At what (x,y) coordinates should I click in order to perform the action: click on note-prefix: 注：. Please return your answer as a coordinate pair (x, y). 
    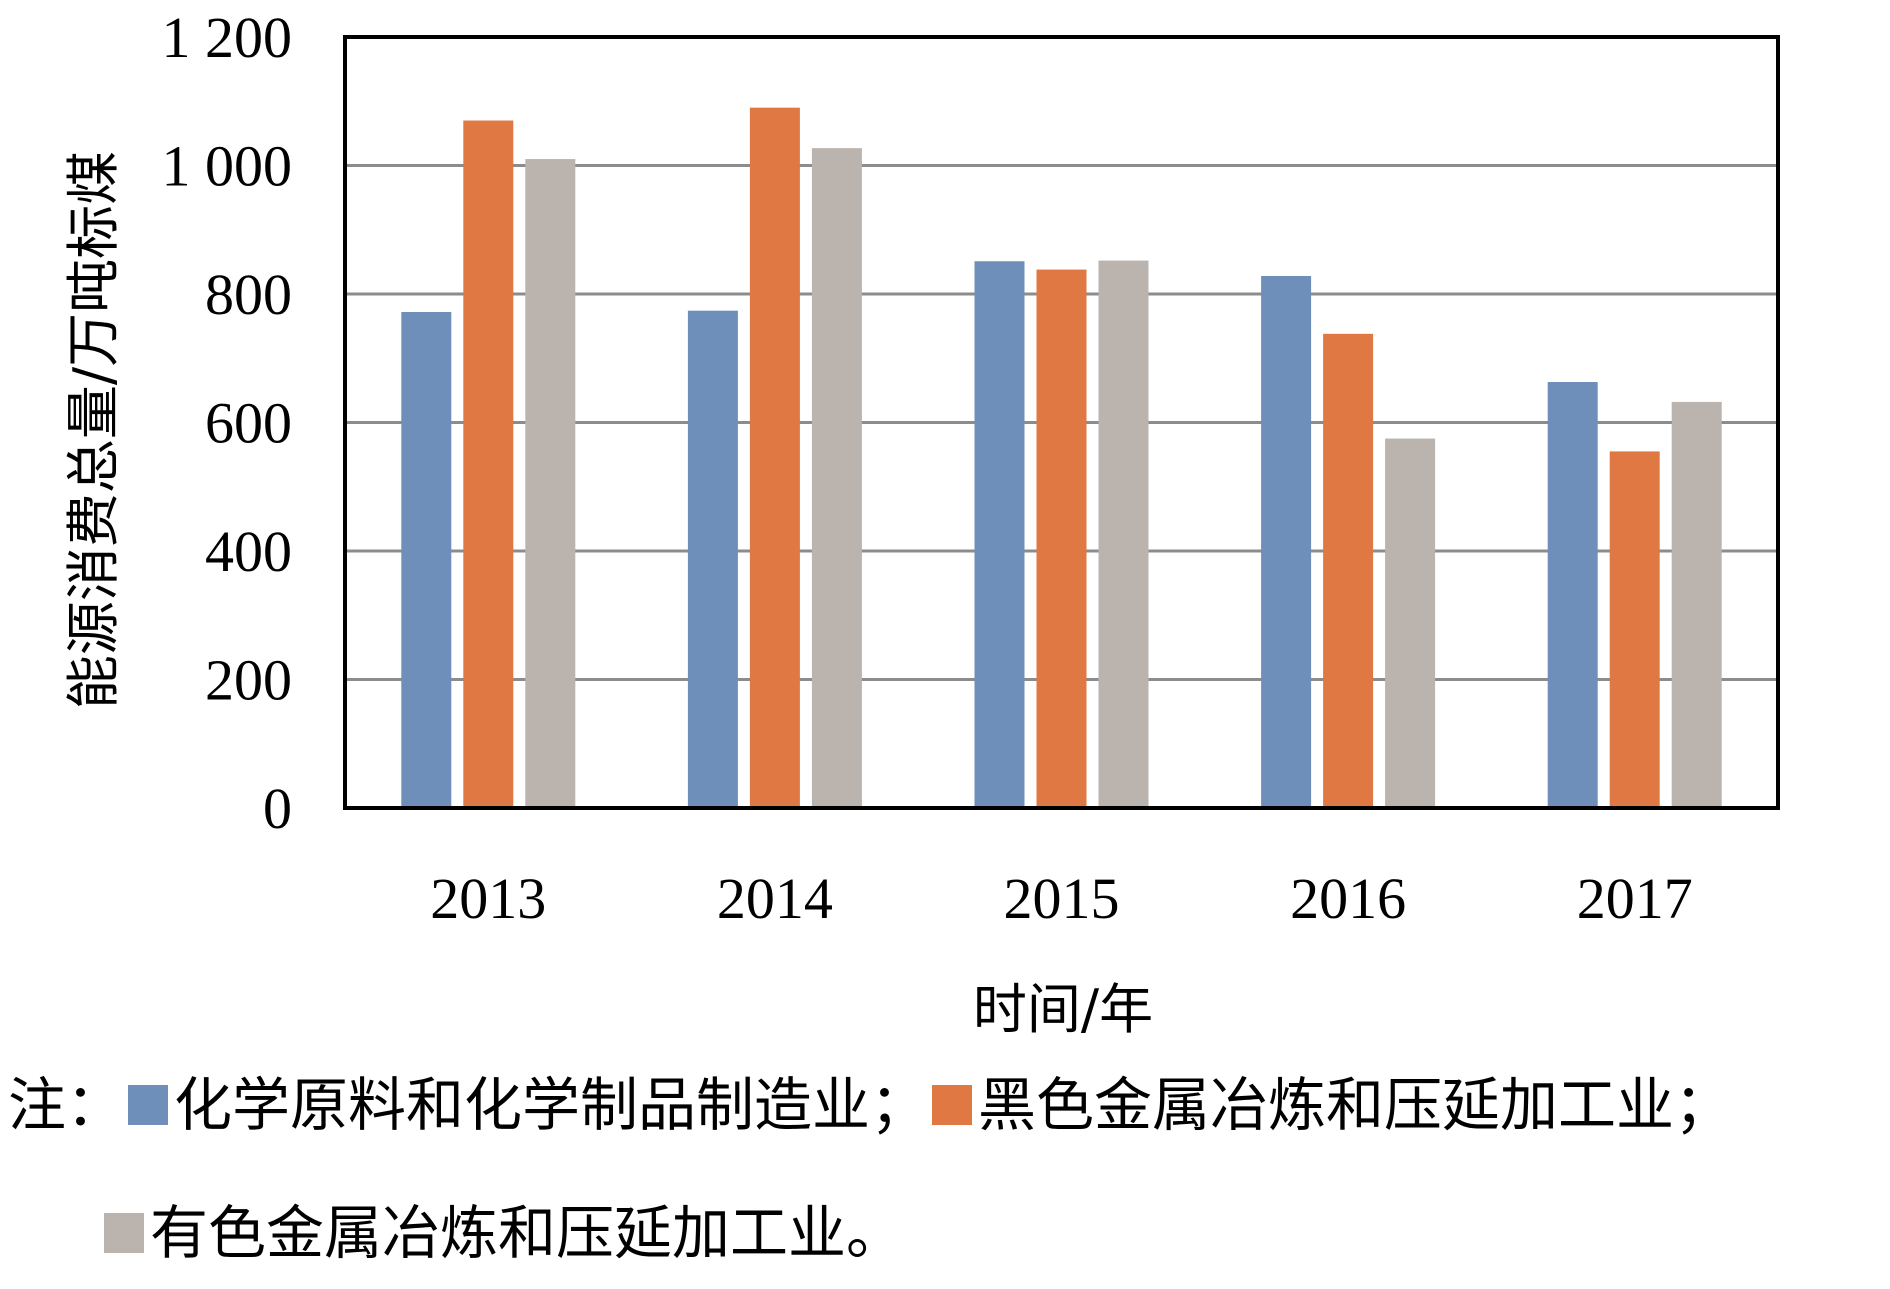
    Looking at the image, I should click on (66, 1105).